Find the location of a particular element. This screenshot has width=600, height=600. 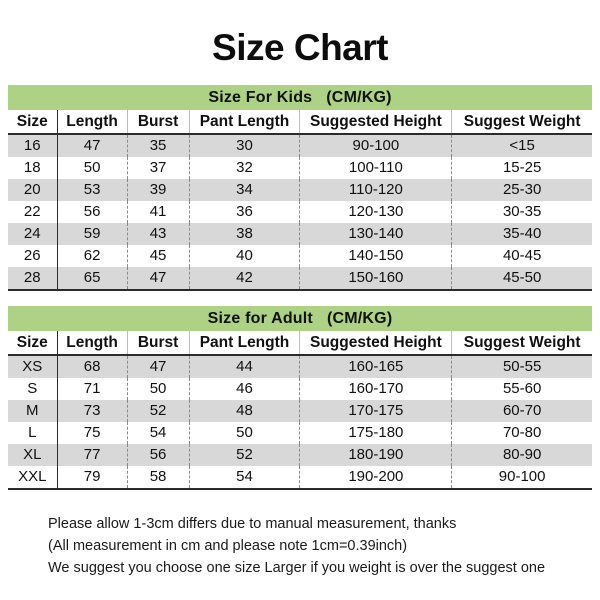

cell-pant-length: 44 is located at coordinates (244, 366).